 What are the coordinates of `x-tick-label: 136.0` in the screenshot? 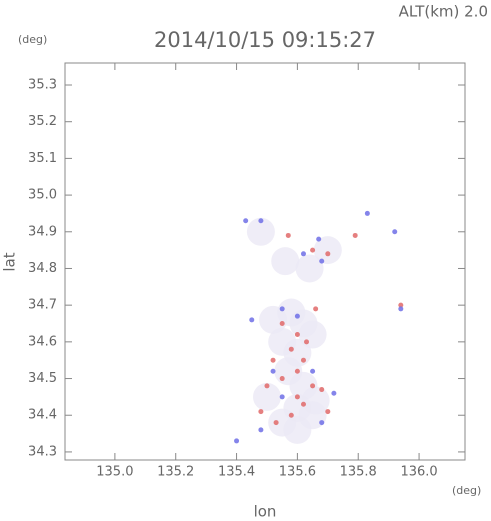 It's located at (418, 472).